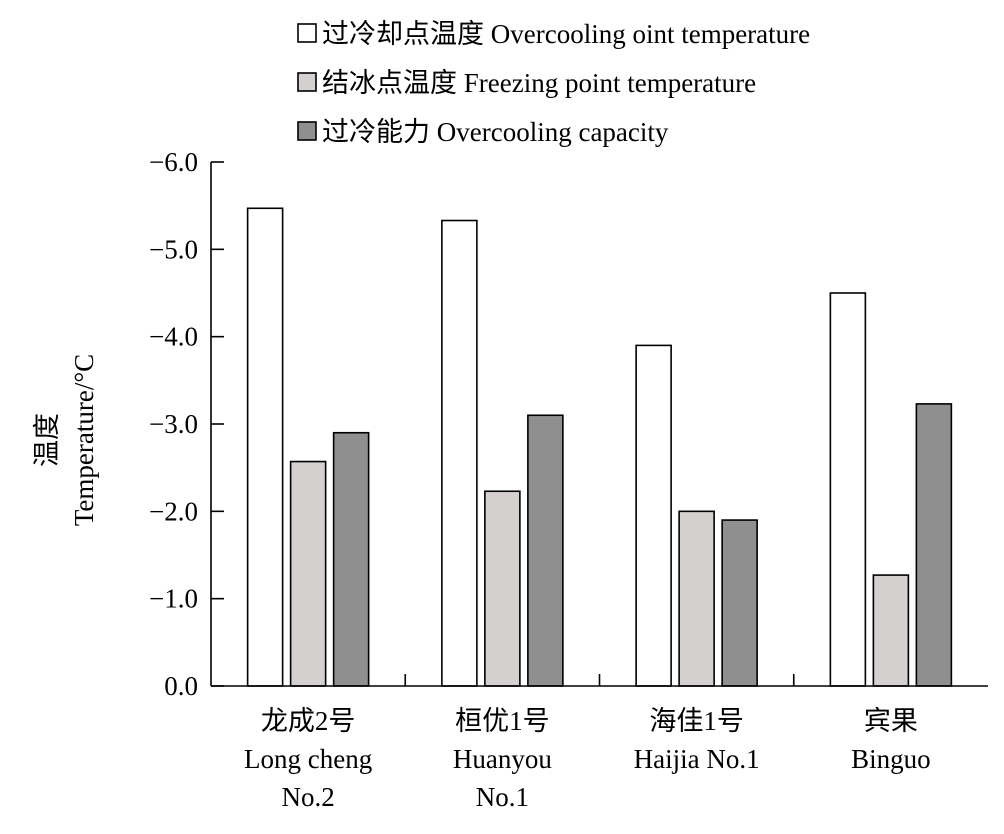  Describe the element at coordinates (891, 721) in the screenshot. I see `x-tick-label: 宾果` at that location.